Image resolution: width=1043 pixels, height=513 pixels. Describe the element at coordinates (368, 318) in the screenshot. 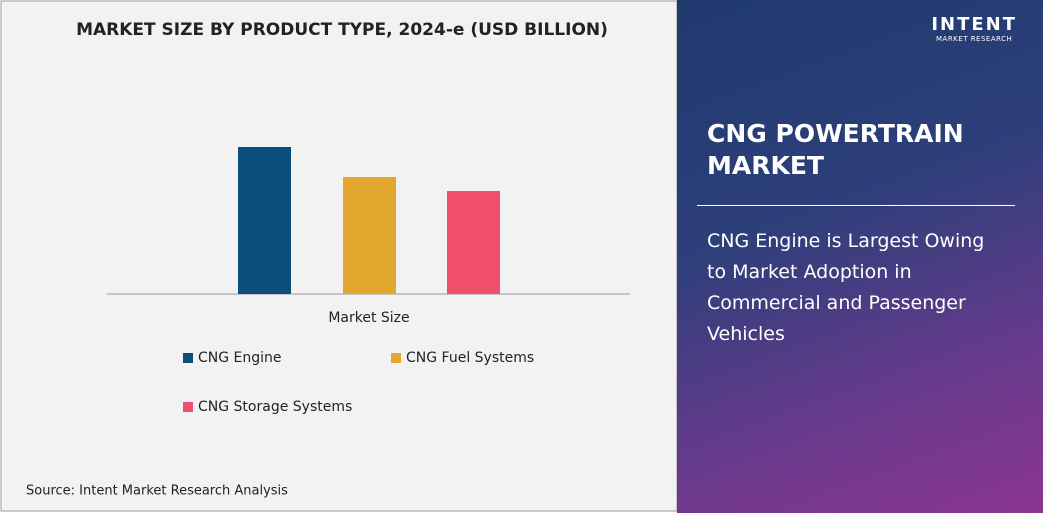

I see `x-tick-label: Market Size` at that location.